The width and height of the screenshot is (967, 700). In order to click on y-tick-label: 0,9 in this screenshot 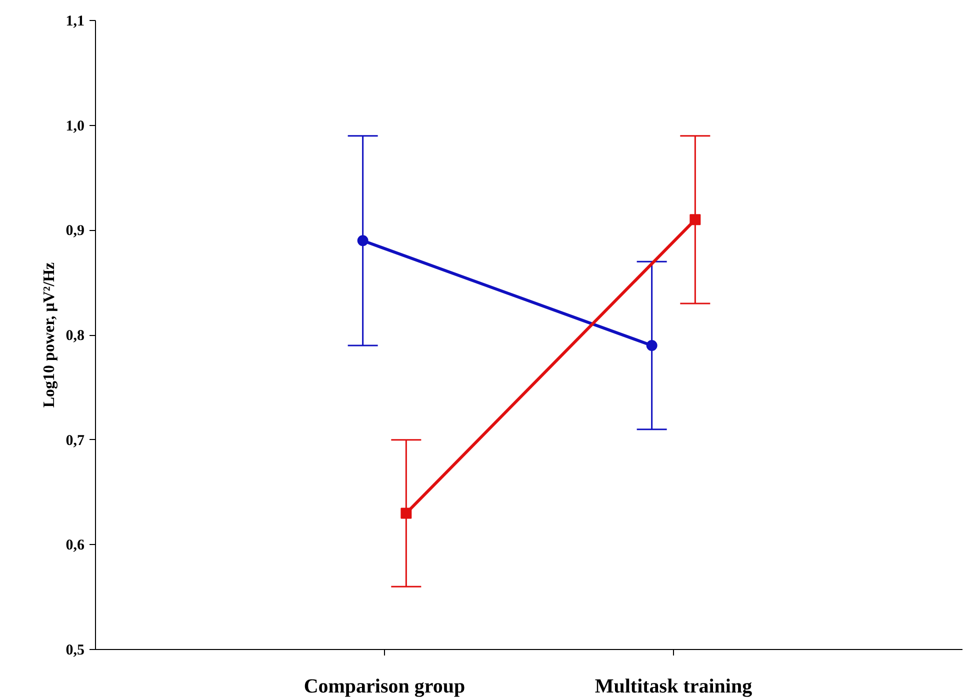, I will do `click(75, 231)`.